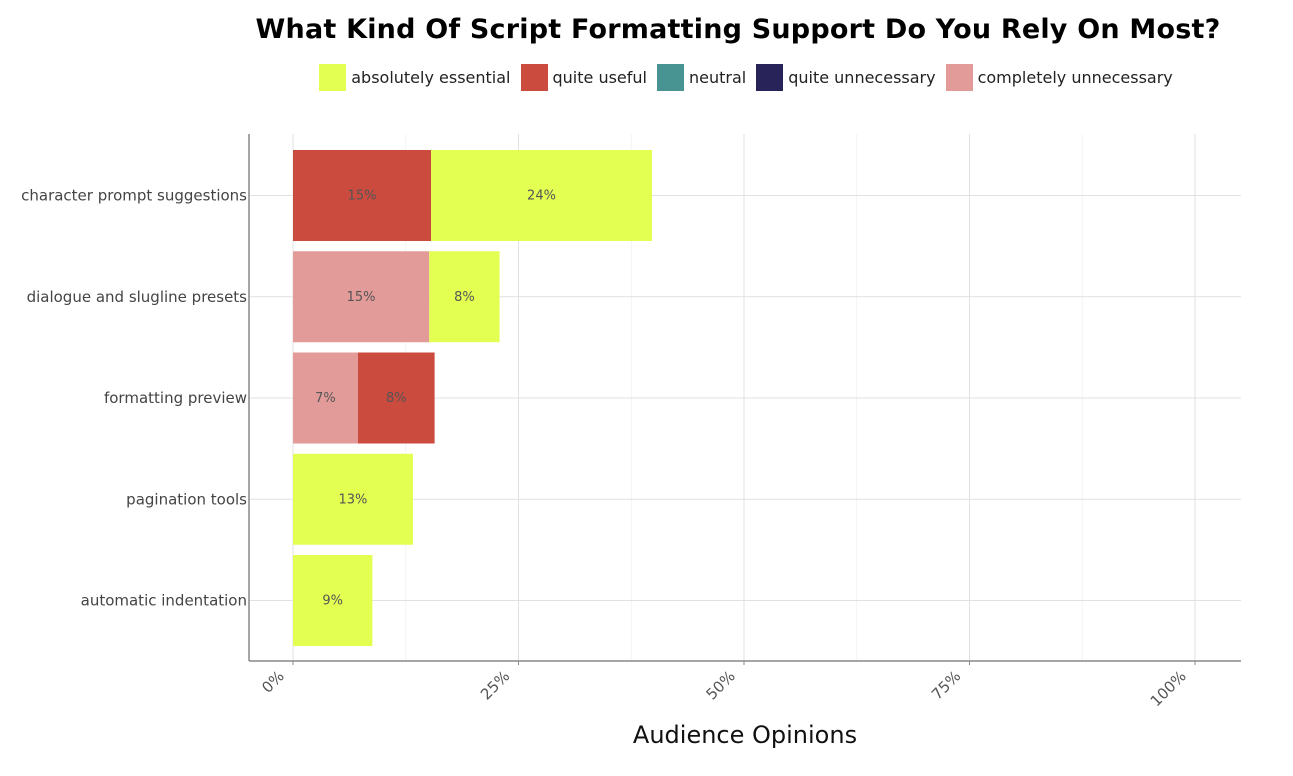 The width and height of the screenshot is (1293, 776). Describe the element at coordinates (862, 77) in the screenshot. I see `legend-label: quite unnecessary` at that location.